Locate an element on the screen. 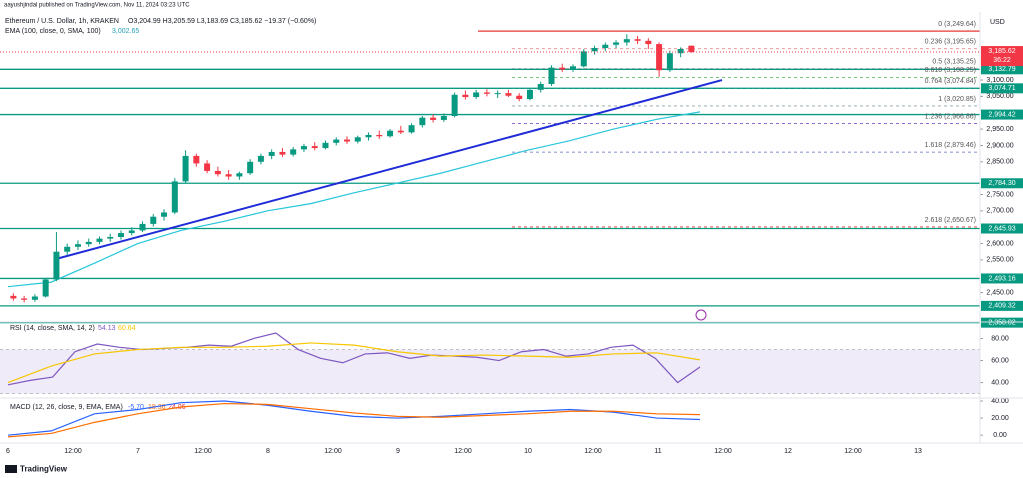 The image size is (1023, 478). y-tick-label: 2,450.00 is located at coordinates (999, 292).